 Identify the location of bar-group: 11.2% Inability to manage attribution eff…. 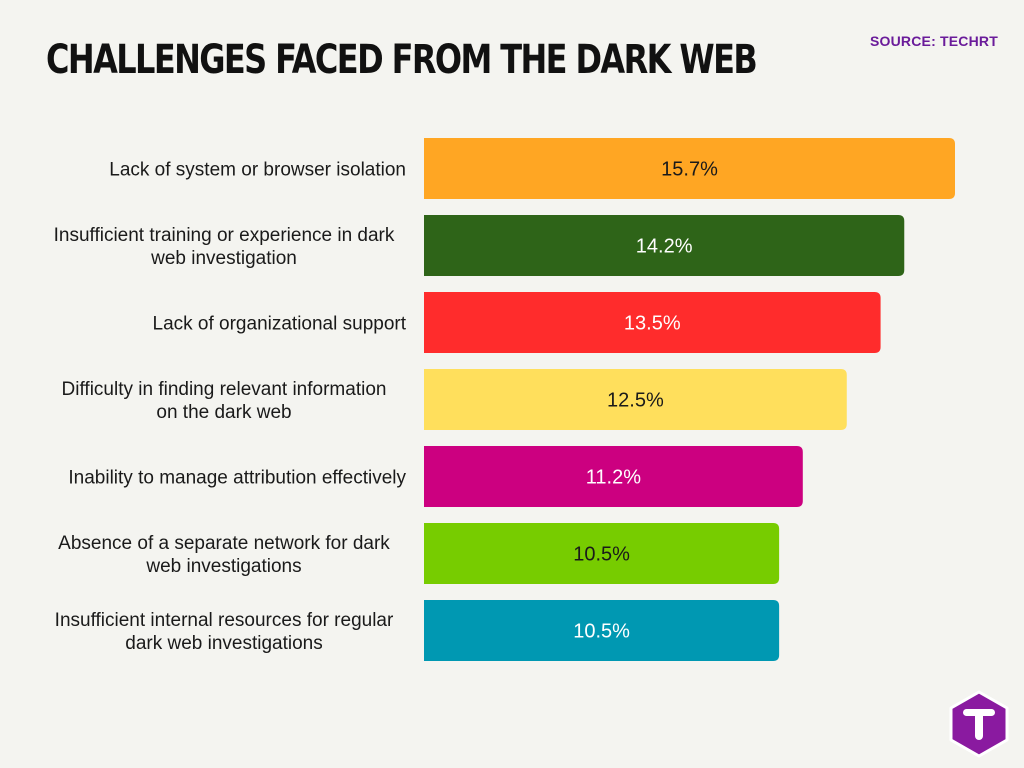
(435, 476).